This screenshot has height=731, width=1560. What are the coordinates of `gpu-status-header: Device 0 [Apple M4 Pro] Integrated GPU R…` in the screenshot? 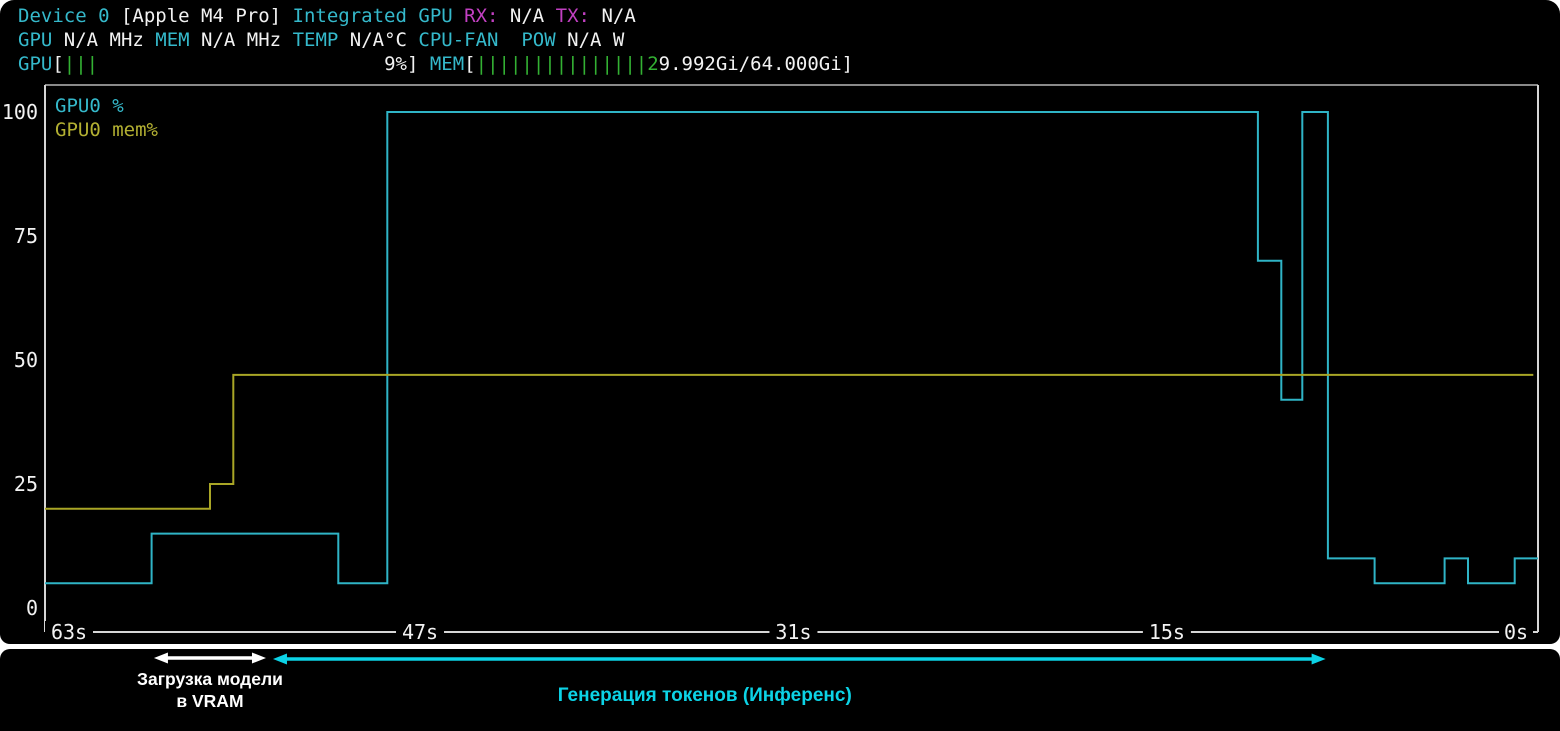 It's located at (780, 38).